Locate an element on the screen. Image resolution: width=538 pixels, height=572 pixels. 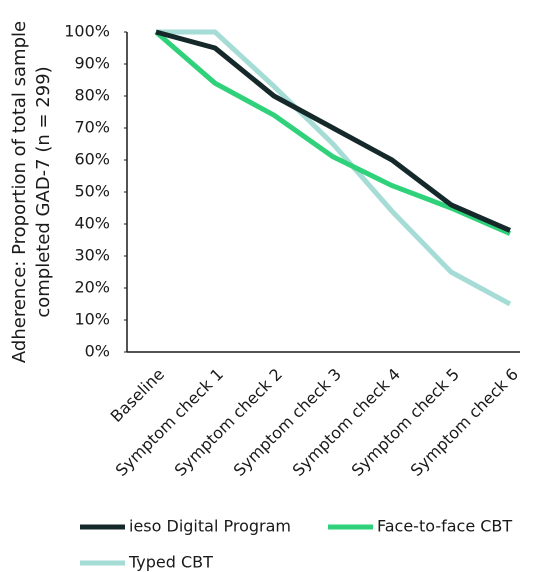
y-tick-label: 10% is located at coordinates (92, 319).